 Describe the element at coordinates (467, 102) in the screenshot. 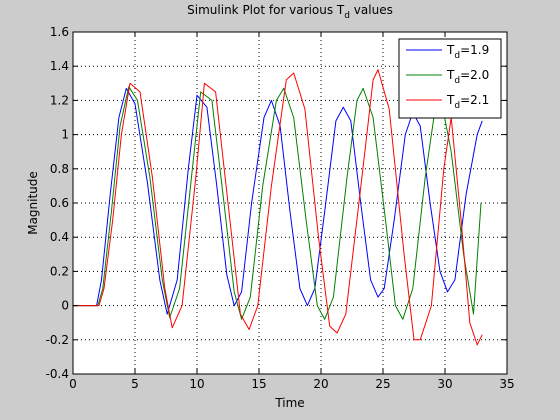

I see `legend-label-3: Td=2.1` at that location.